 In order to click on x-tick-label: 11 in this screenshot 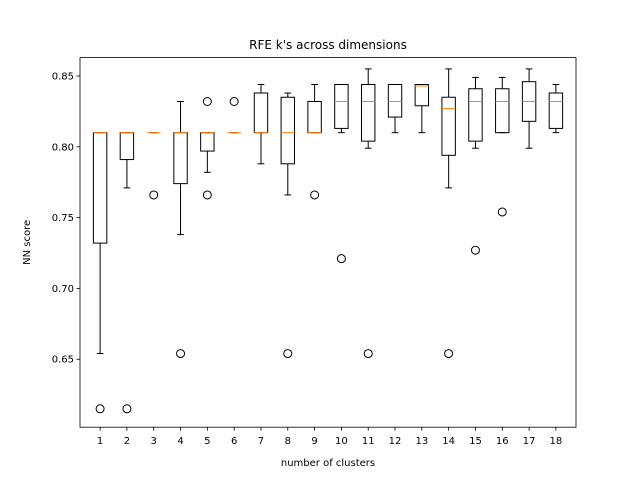, I will do `click(368, 441)`.